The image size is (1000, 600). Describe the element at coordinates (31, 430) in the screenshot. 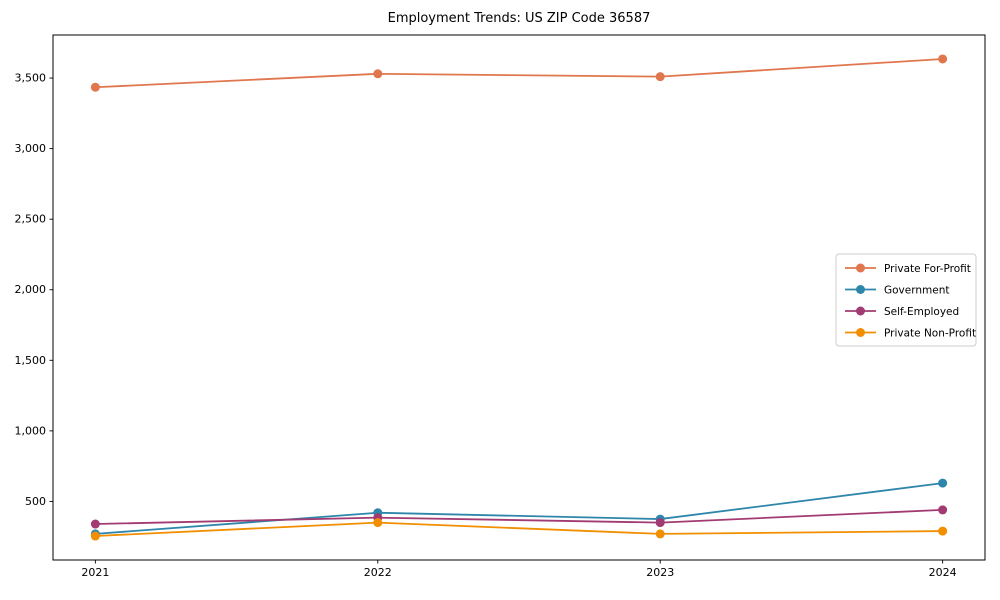

I see `y-tick-label: 1,000` at that location.